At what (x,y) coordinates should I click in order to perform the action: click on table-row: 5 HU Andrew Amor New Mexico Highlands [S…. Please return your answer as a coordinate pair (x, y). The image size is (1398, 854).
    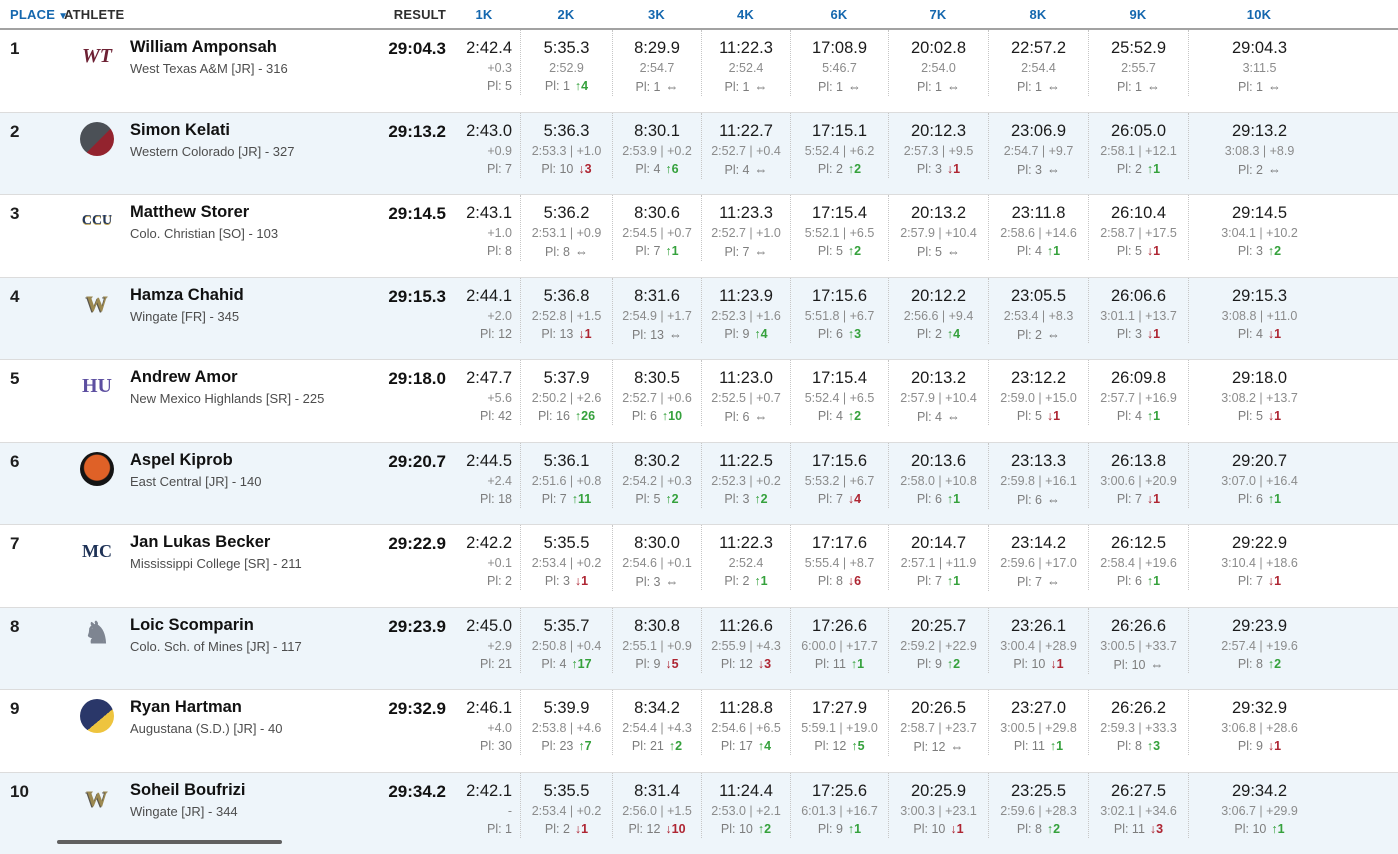
    Looking at the image, I should click on (699, 400).